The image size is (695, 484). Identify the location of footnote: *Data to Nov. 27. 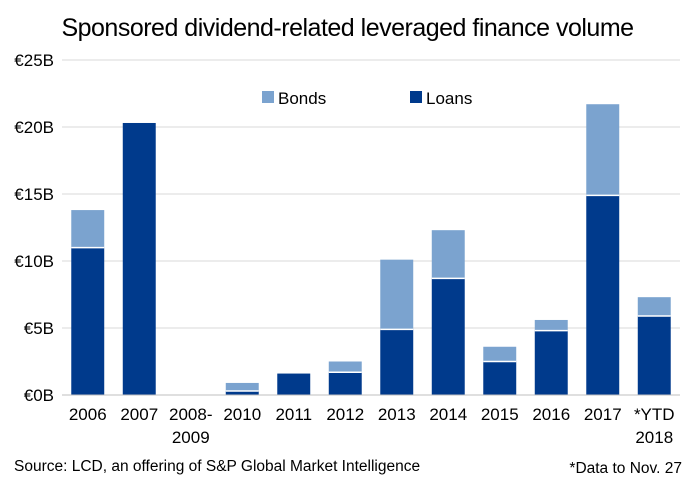
(625, 468).